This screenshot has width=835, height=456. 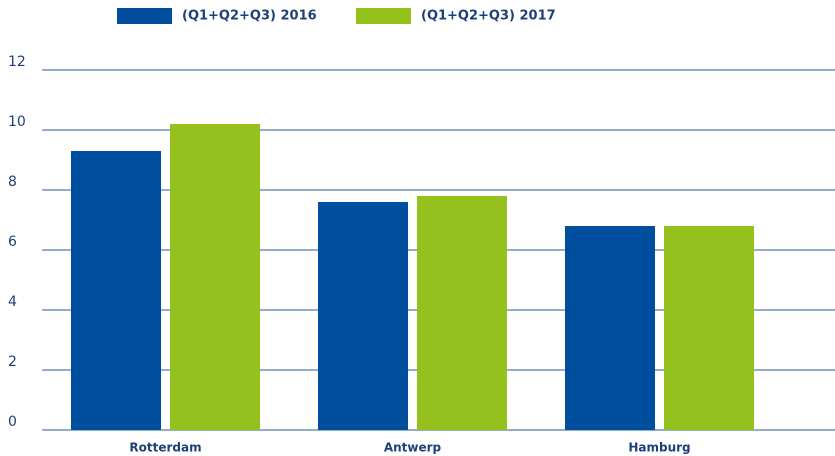 I want to click on x-tick-label: Antwerp, so click(x=413, y=448).